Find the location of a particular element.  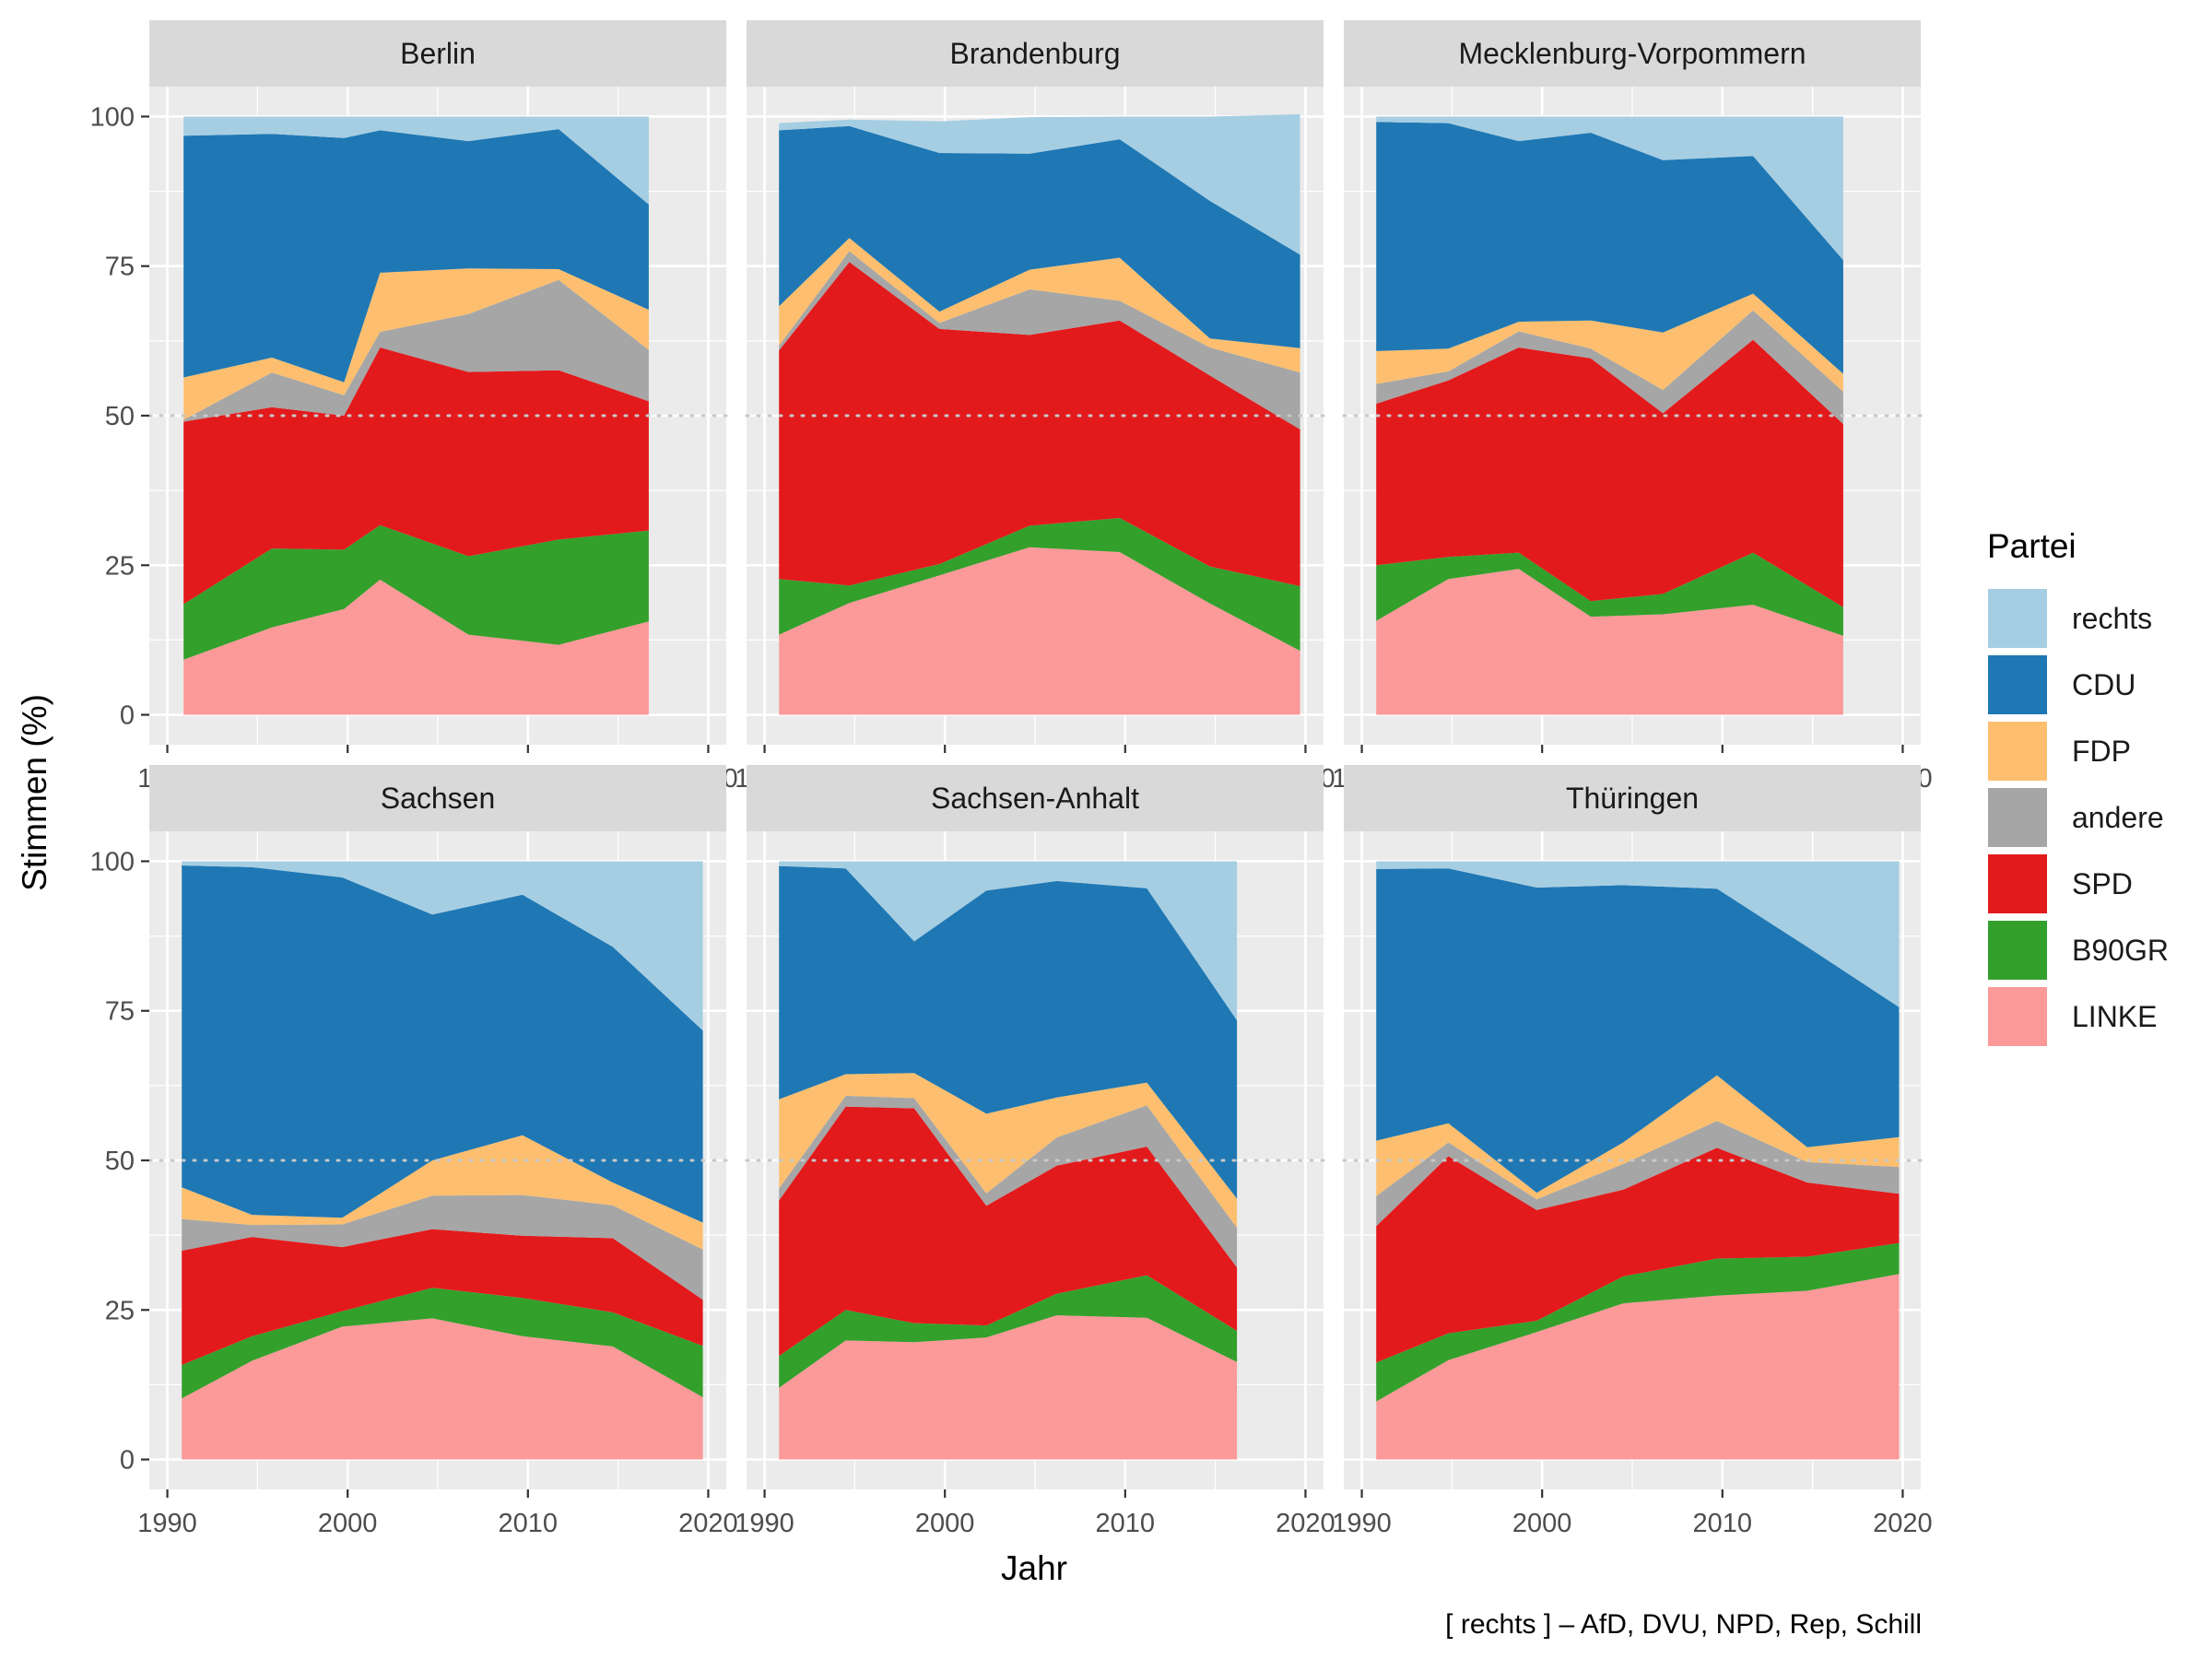

panel-berlin: Berlin02550751001990200020102020 is located at coordinates (414, 407).